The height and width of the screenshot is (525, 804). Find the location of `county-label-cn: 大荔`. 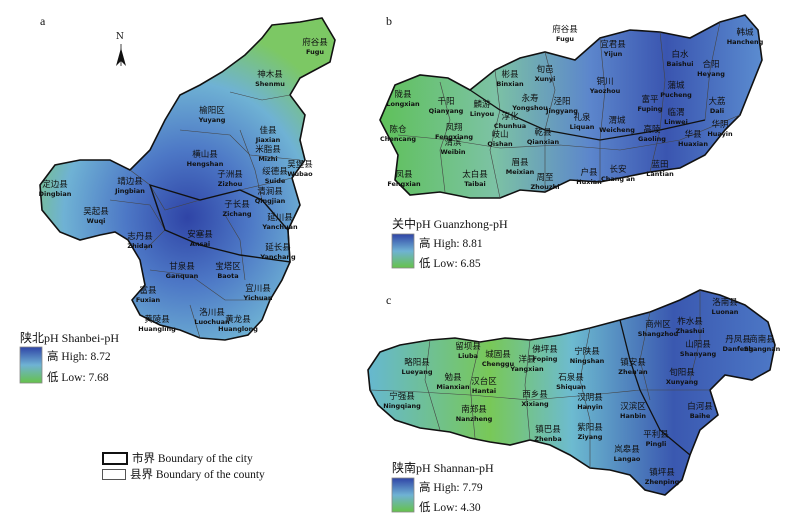

county-label-cn: 大荔 is located at coordinates (717, 102).